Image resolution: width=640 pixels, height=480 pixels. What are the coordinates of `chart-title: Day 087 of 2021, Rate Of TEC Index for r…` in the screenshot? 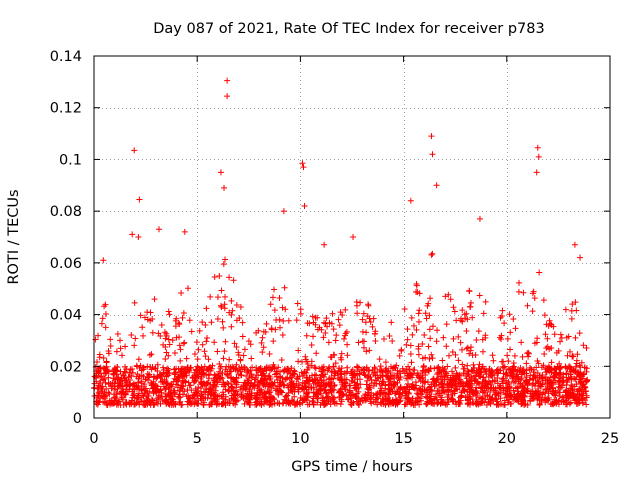 It's located at (348, 29).